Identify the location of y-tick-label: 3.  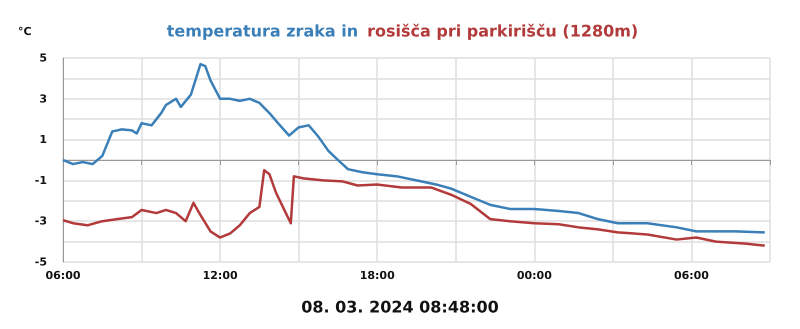
(43, 99).